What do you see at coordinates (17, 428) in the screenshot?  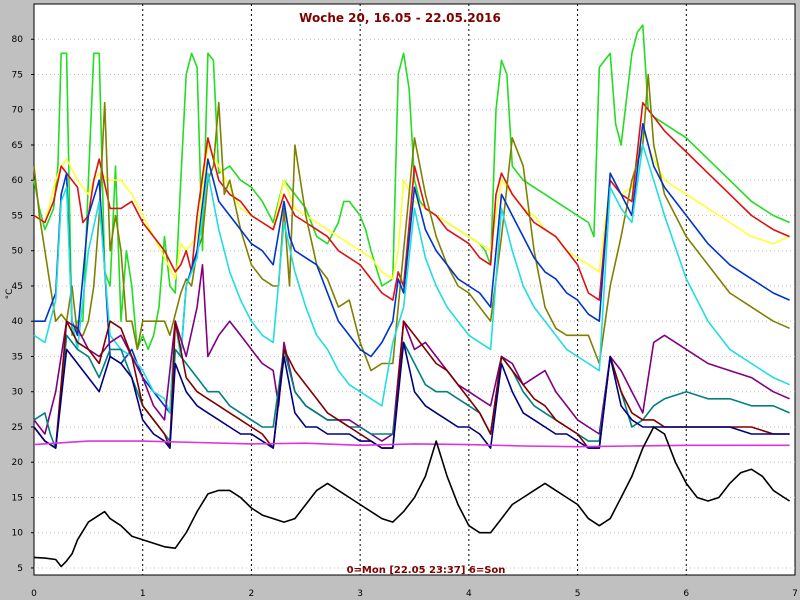 I see `y-tick-label: 25` at bounding box center [17, 428].